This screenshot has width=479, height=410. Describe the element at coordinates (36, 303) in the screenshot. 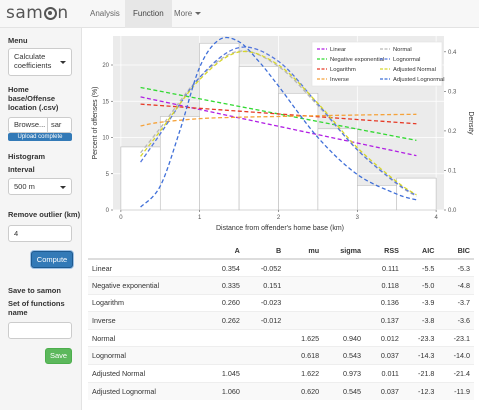

I see `set-name-label-line1: Set of functions` at that location.